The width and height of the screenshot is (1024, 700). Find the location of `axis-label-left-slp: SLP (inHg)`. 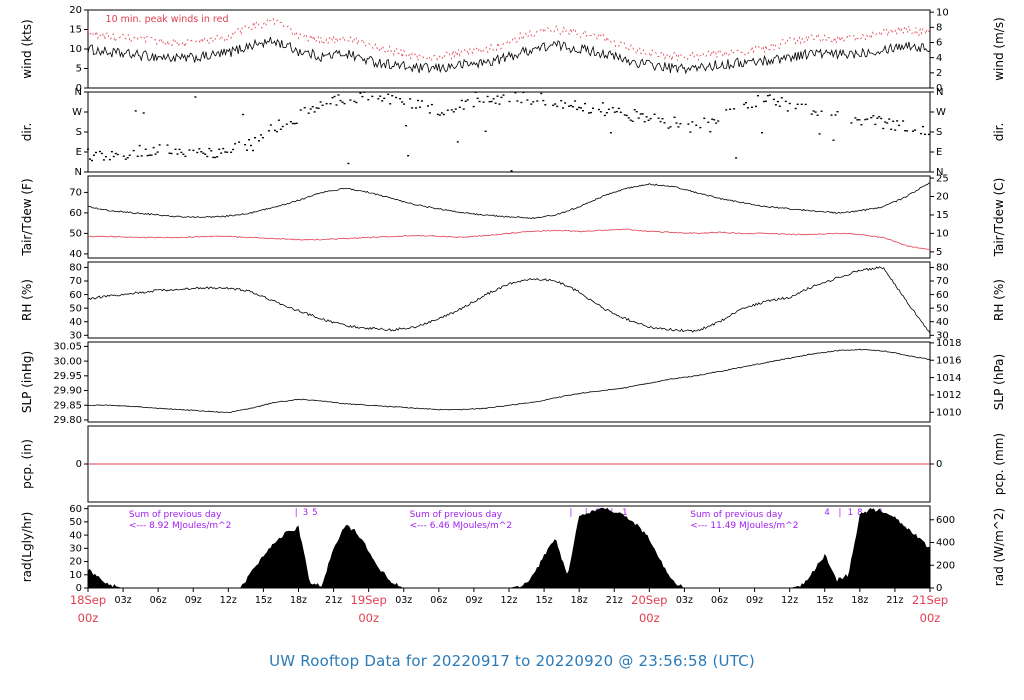

axis-label-left-slp: SLP (inHg) is located at coordinates (27, 382).